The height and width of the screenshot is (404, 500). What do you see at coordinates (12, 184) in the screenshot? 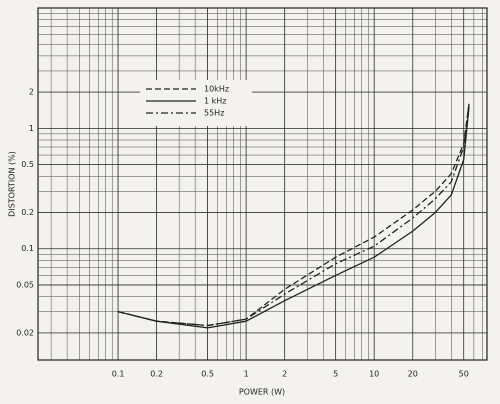
I see `y-axis-label: DISTORTION (%)` at bounding box center [12, 184].